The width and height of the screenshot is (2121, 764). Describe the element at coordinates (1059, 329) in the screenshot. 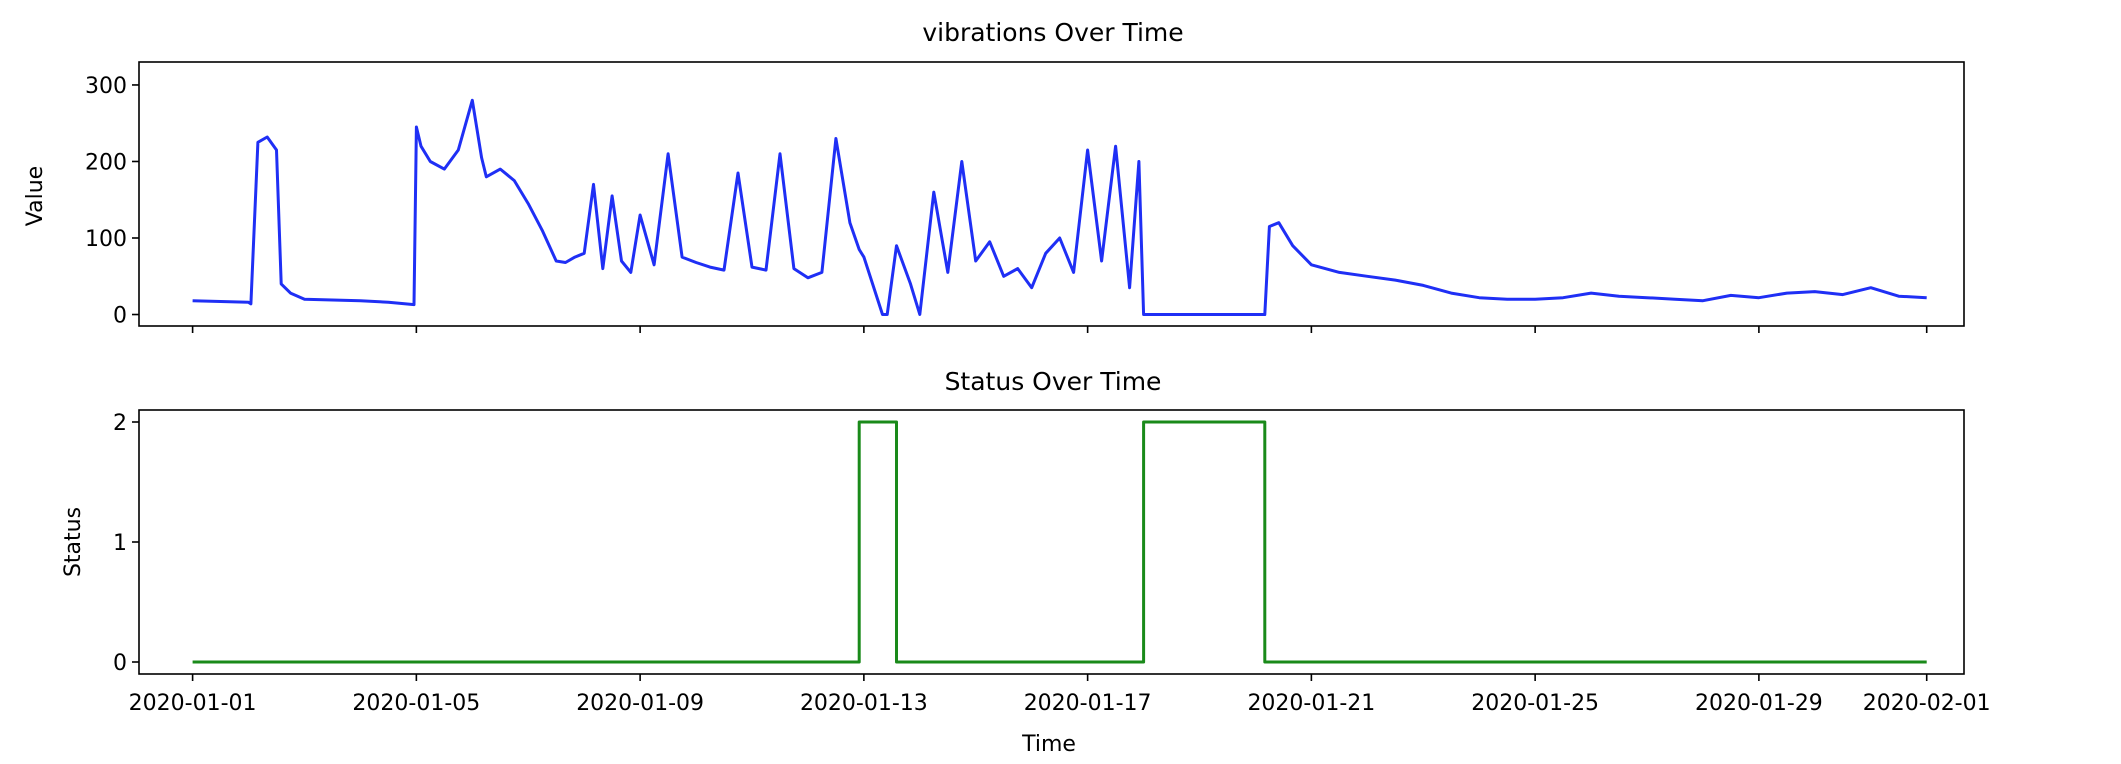

I see `x-ticks` at that location.